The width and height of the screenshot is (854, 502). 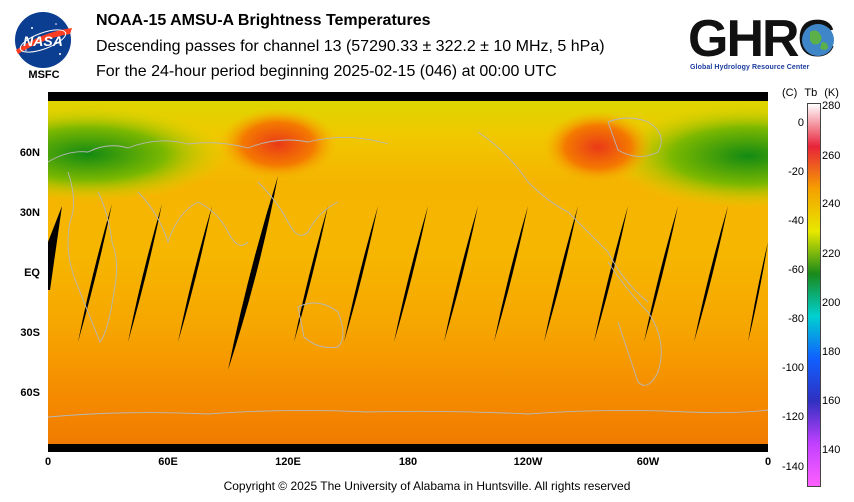 What do you see at coordinates (796, 319) in the screenshot?
I see `colorbar-tick-c4: -80` at bounding box center [796, 319].